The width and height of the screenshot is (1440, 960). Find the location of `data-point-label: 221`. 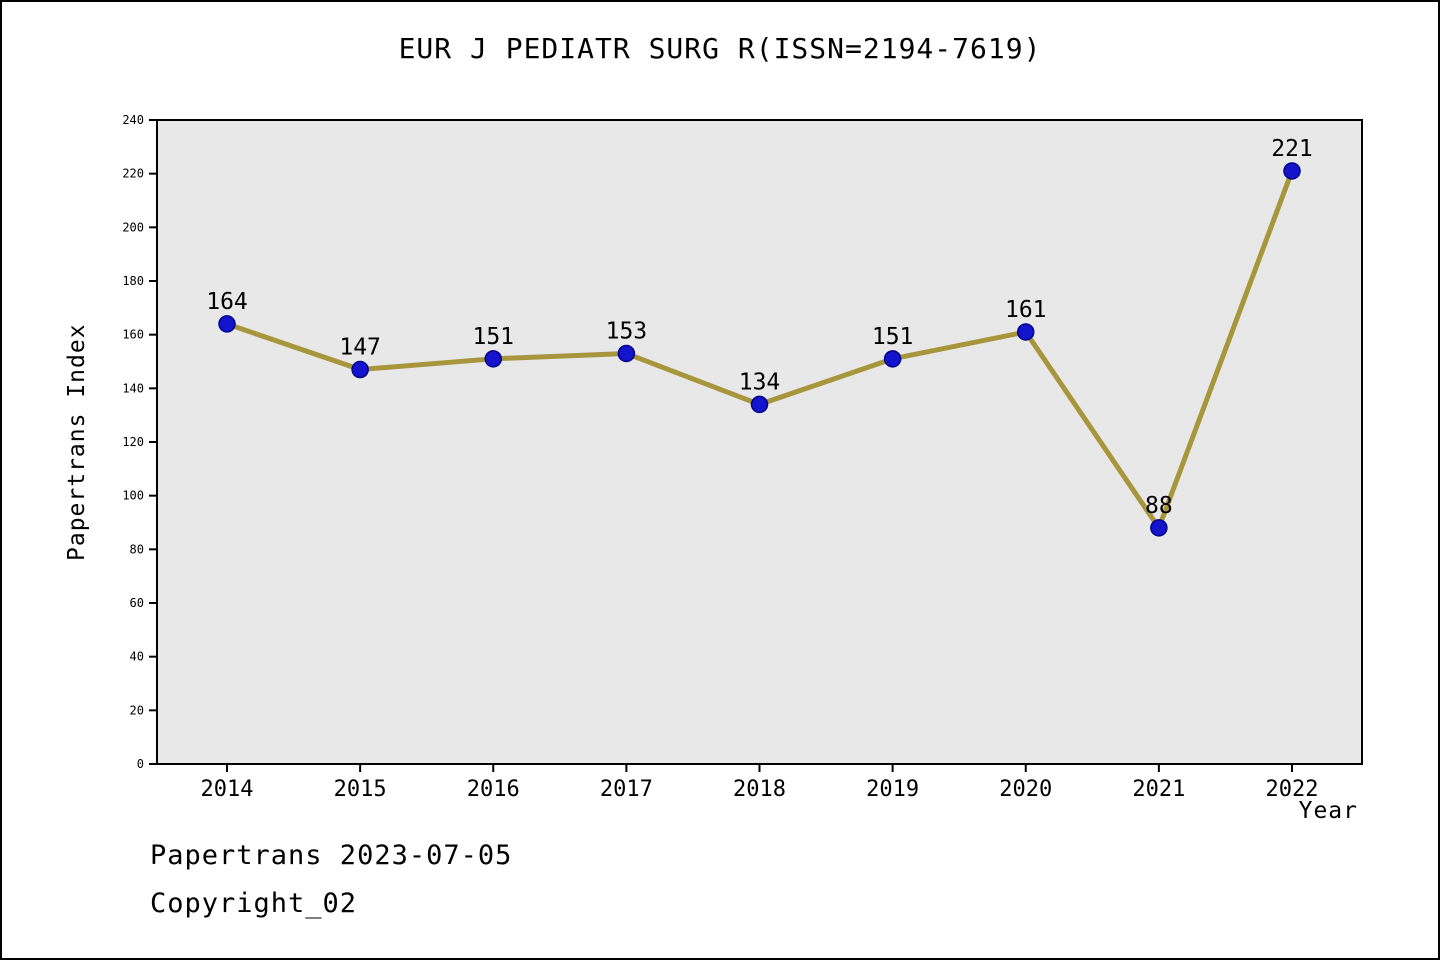

data-point-label: 221 is located at coordinates (1292, 149).